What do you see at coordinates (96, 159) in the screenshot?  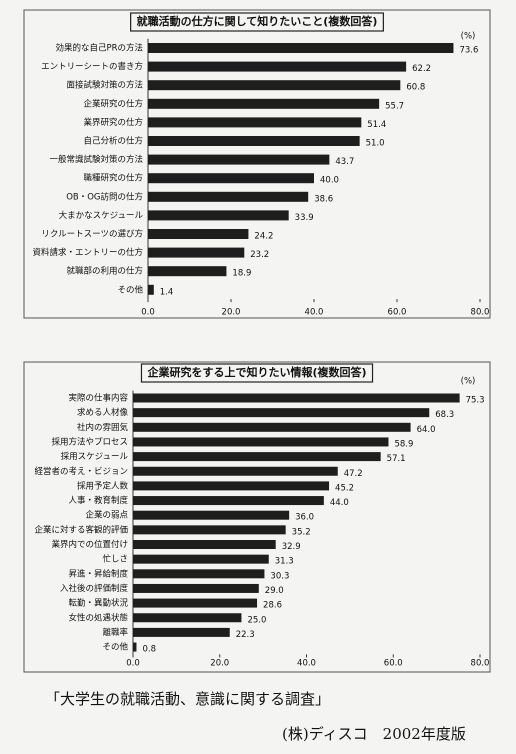 I see `y-tick-label: 一般常識試験対策の方法` at bounding box center [96, 159].